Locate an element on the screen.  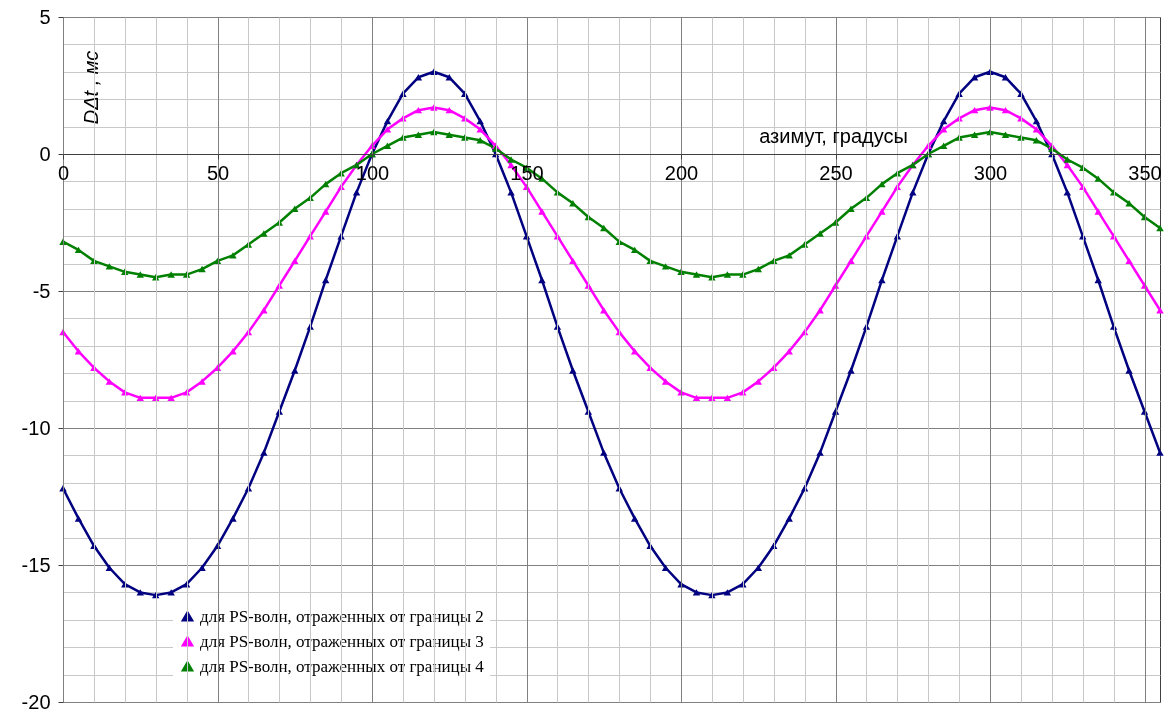
y-tick-label: -15 is located at coordinates (36, 564).